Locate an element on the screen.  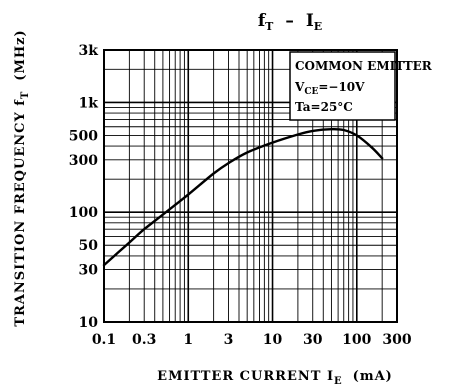
title-rhs: I is located at coordinates (310, 21).